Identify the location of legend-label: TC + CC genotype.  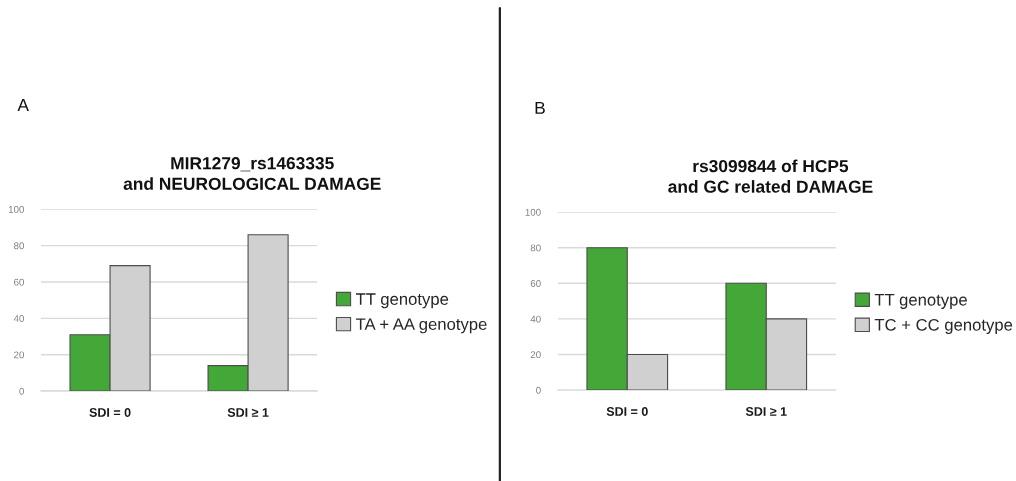
(943, 326).